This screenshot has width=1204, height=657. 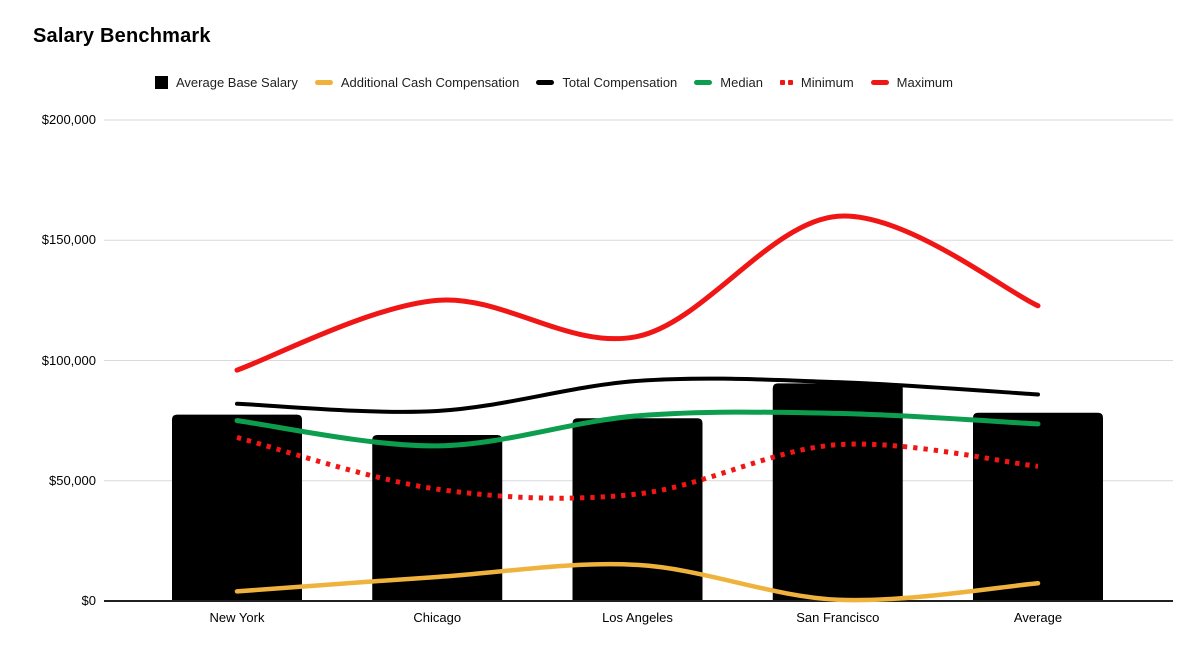 I want to click on y-tick-label: $100,000, so click(x=68, y=360).